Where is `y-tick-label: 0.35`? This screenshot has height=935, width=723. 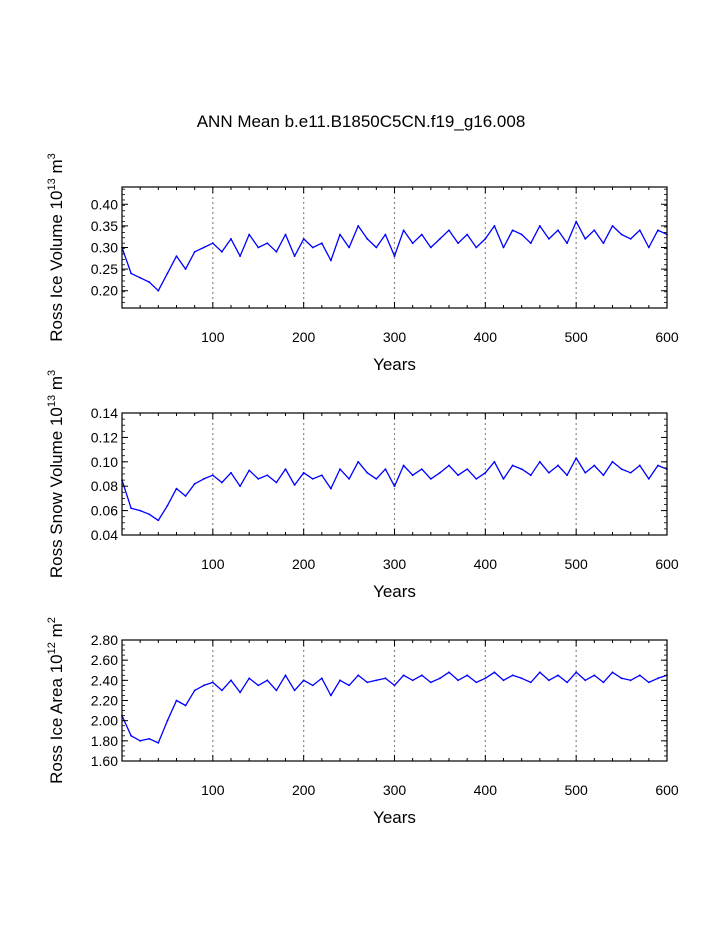 y-tick-label: 0.35 is located at coordinates (104, 226).